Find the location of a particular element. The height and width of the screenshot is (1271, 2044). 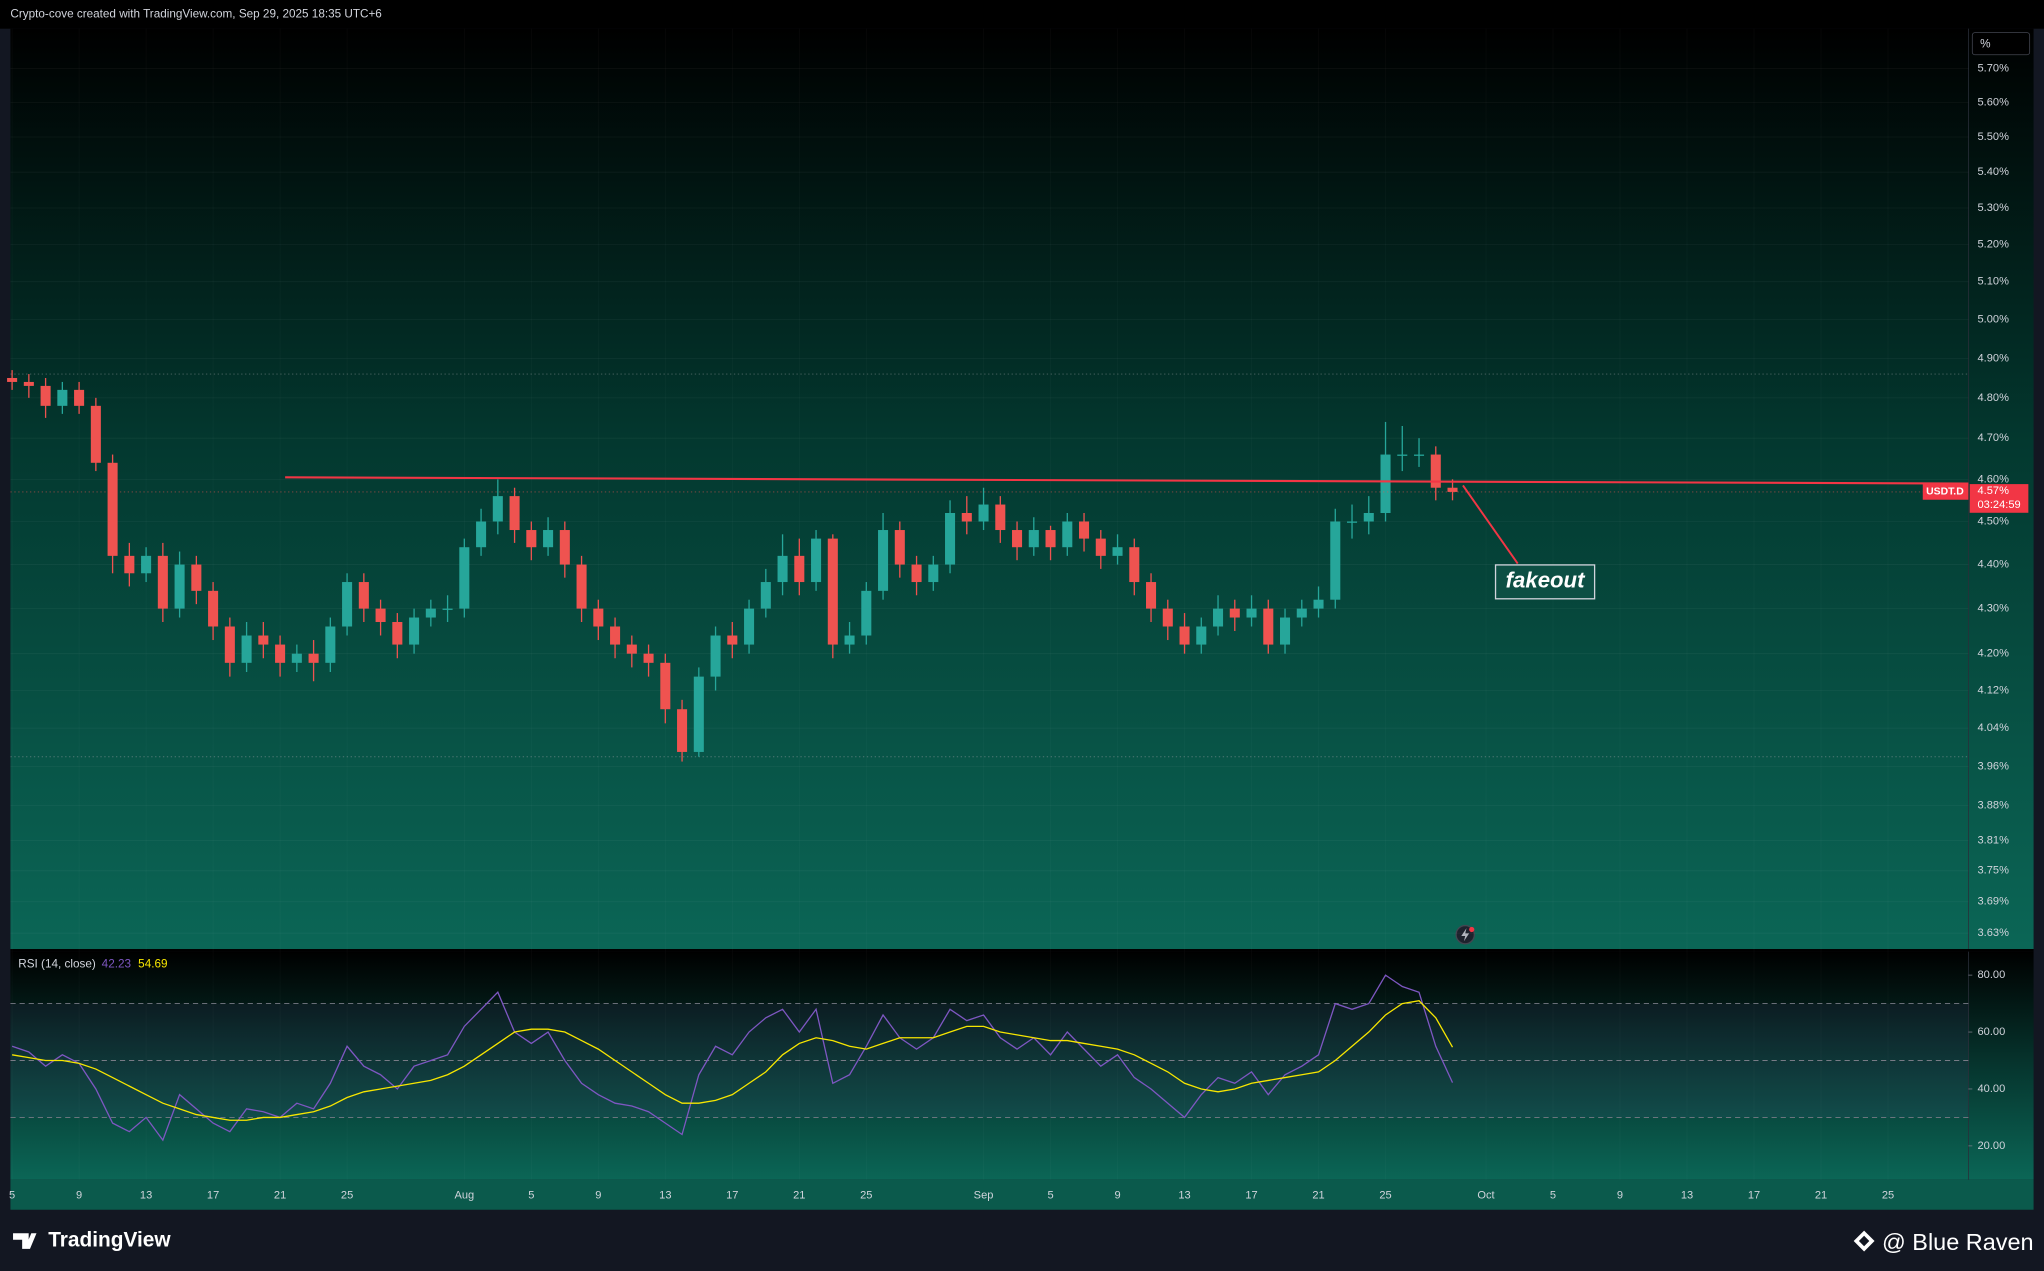

rsi-title: RSI (14, close) is located at coordinates (57, 964).